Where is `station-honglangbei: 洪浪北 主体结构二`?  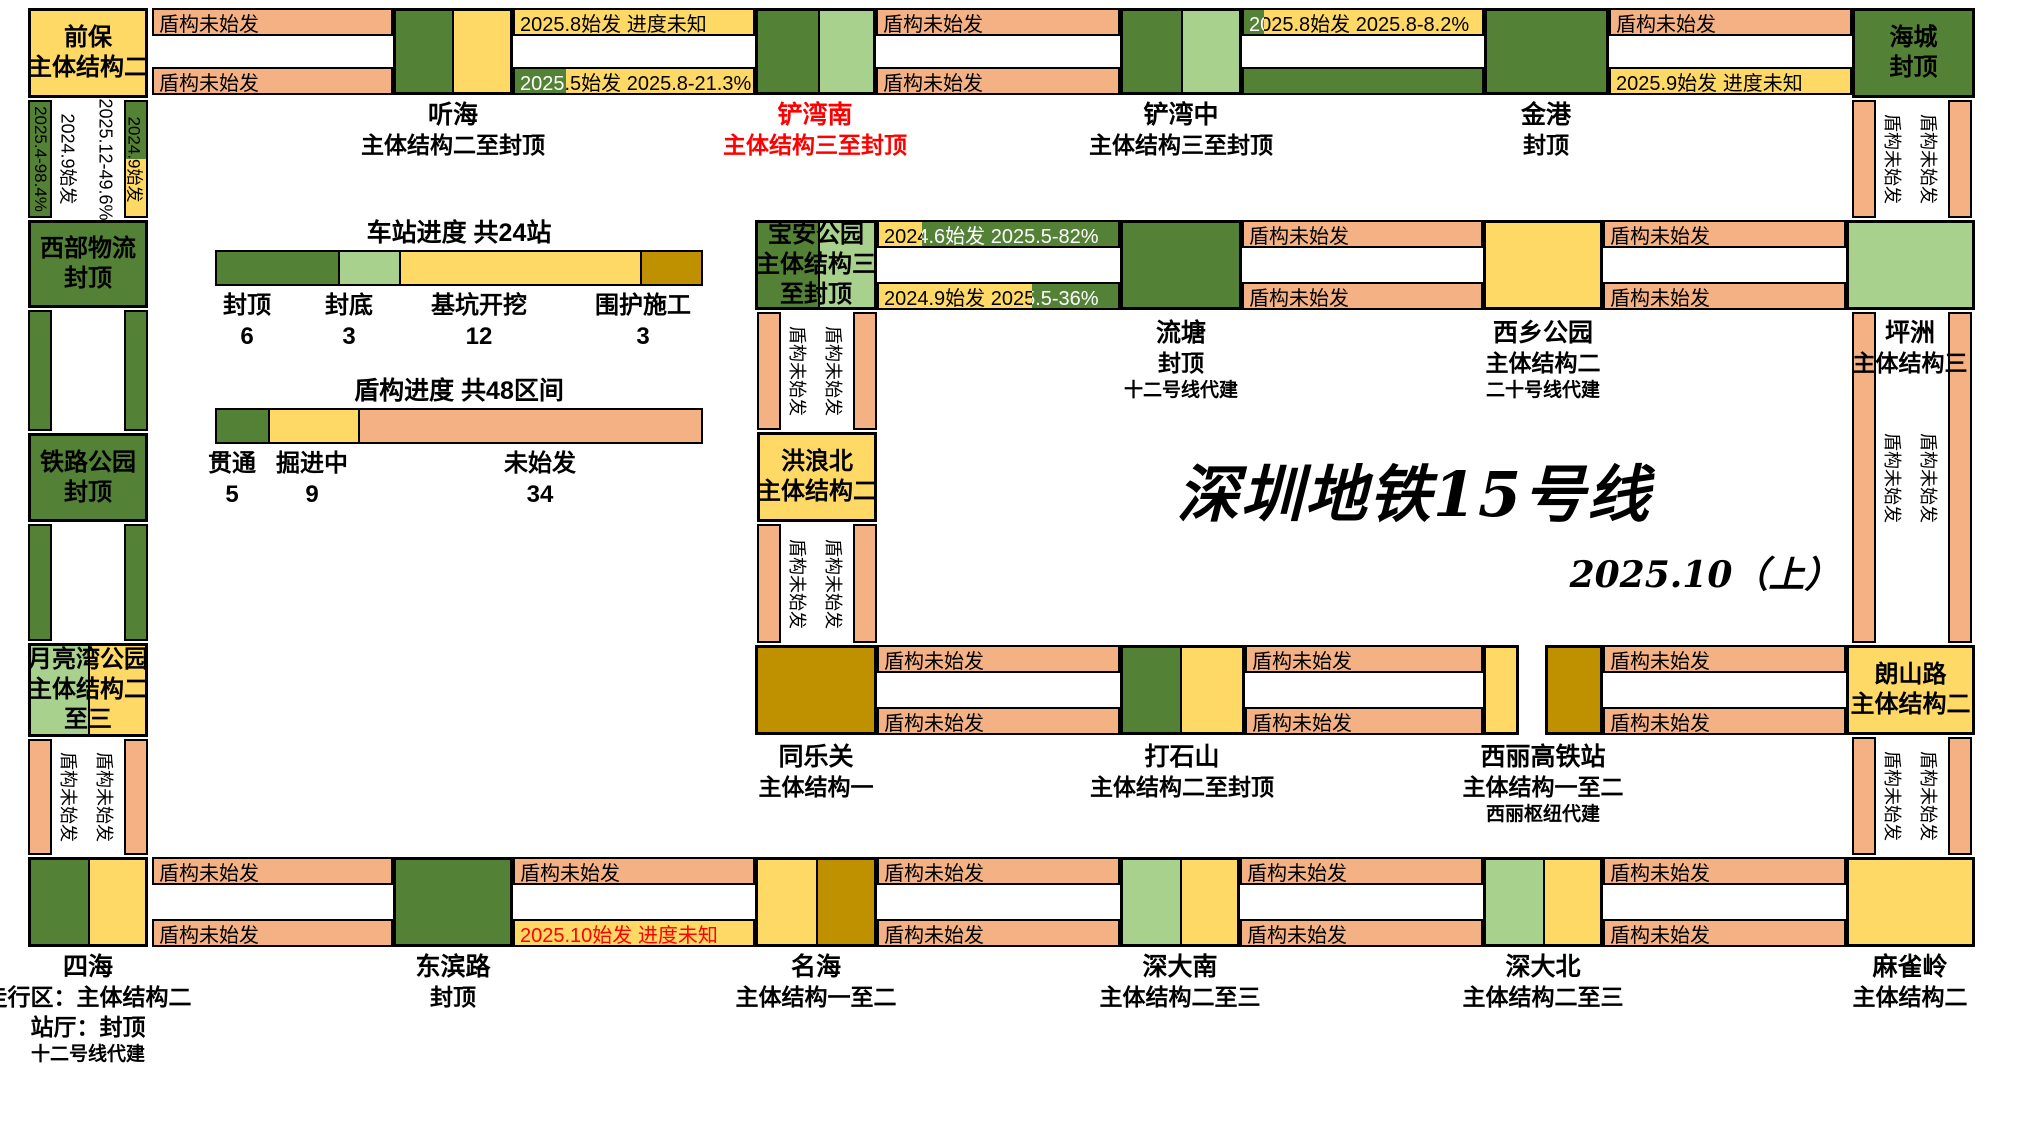
station-honglangbei: 洪浪北 主体结构二 is located at coordinates (817, 477).